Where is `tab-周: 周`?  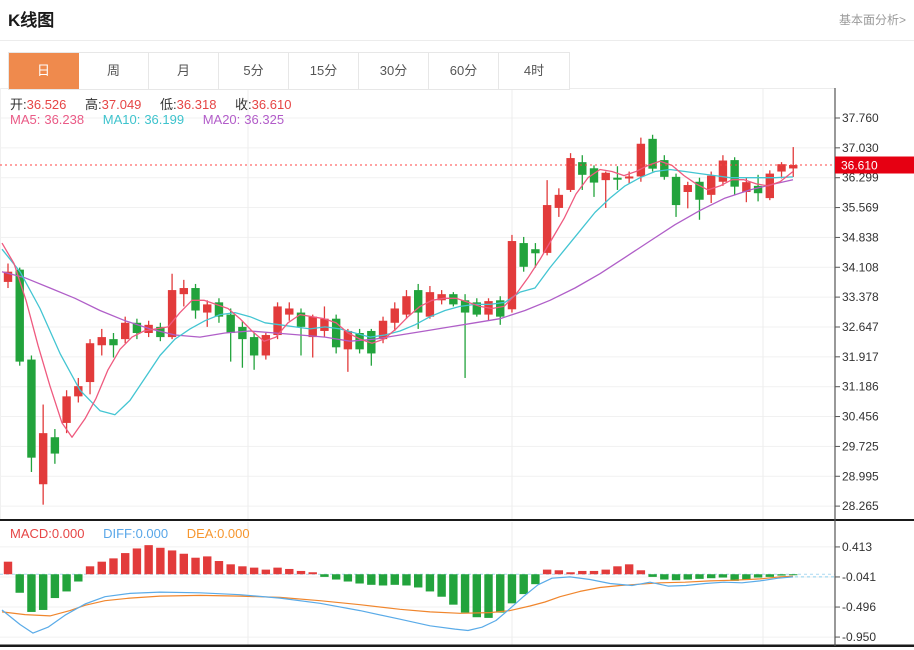 tab-周: 周 is located at coordinates (114, 71).